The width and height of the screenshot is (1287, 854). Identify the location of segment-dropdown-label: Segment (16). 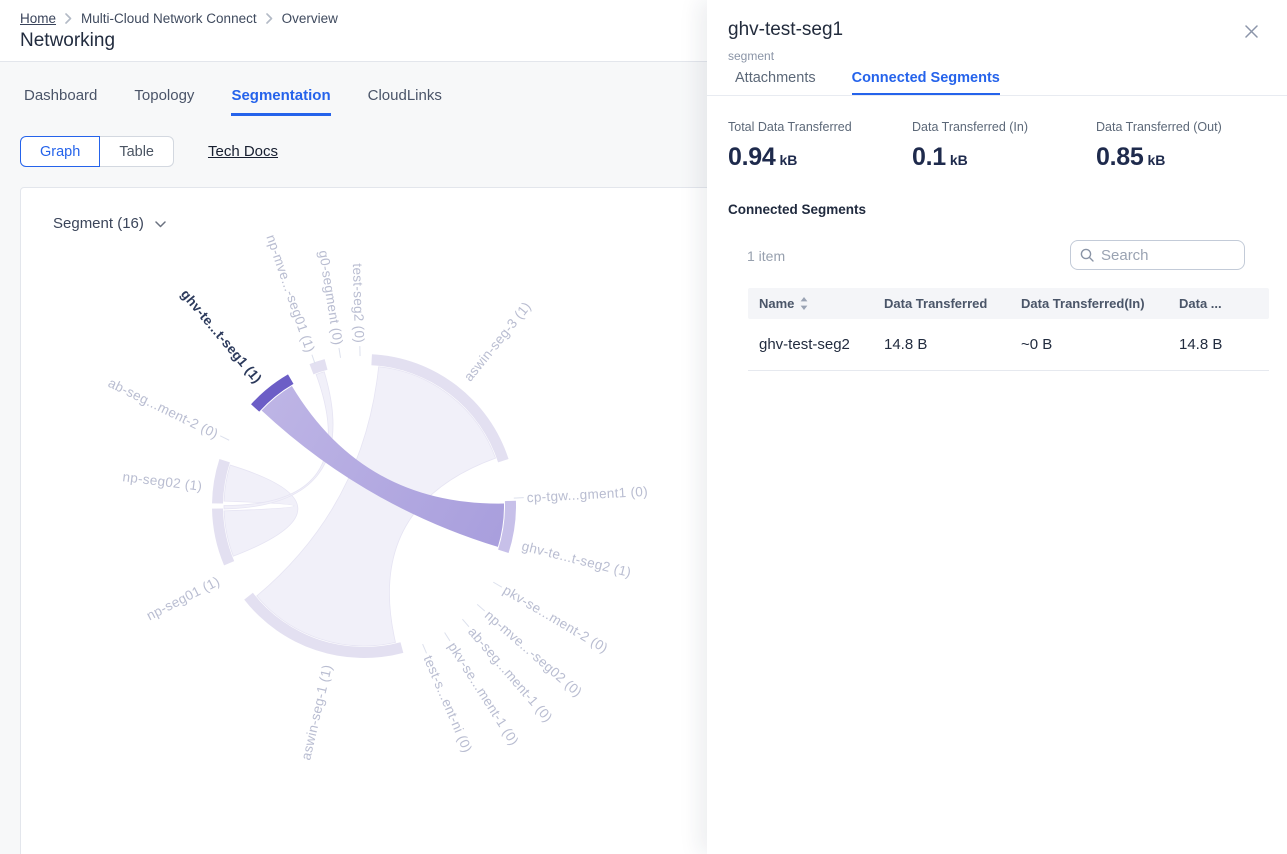
(98, 223).